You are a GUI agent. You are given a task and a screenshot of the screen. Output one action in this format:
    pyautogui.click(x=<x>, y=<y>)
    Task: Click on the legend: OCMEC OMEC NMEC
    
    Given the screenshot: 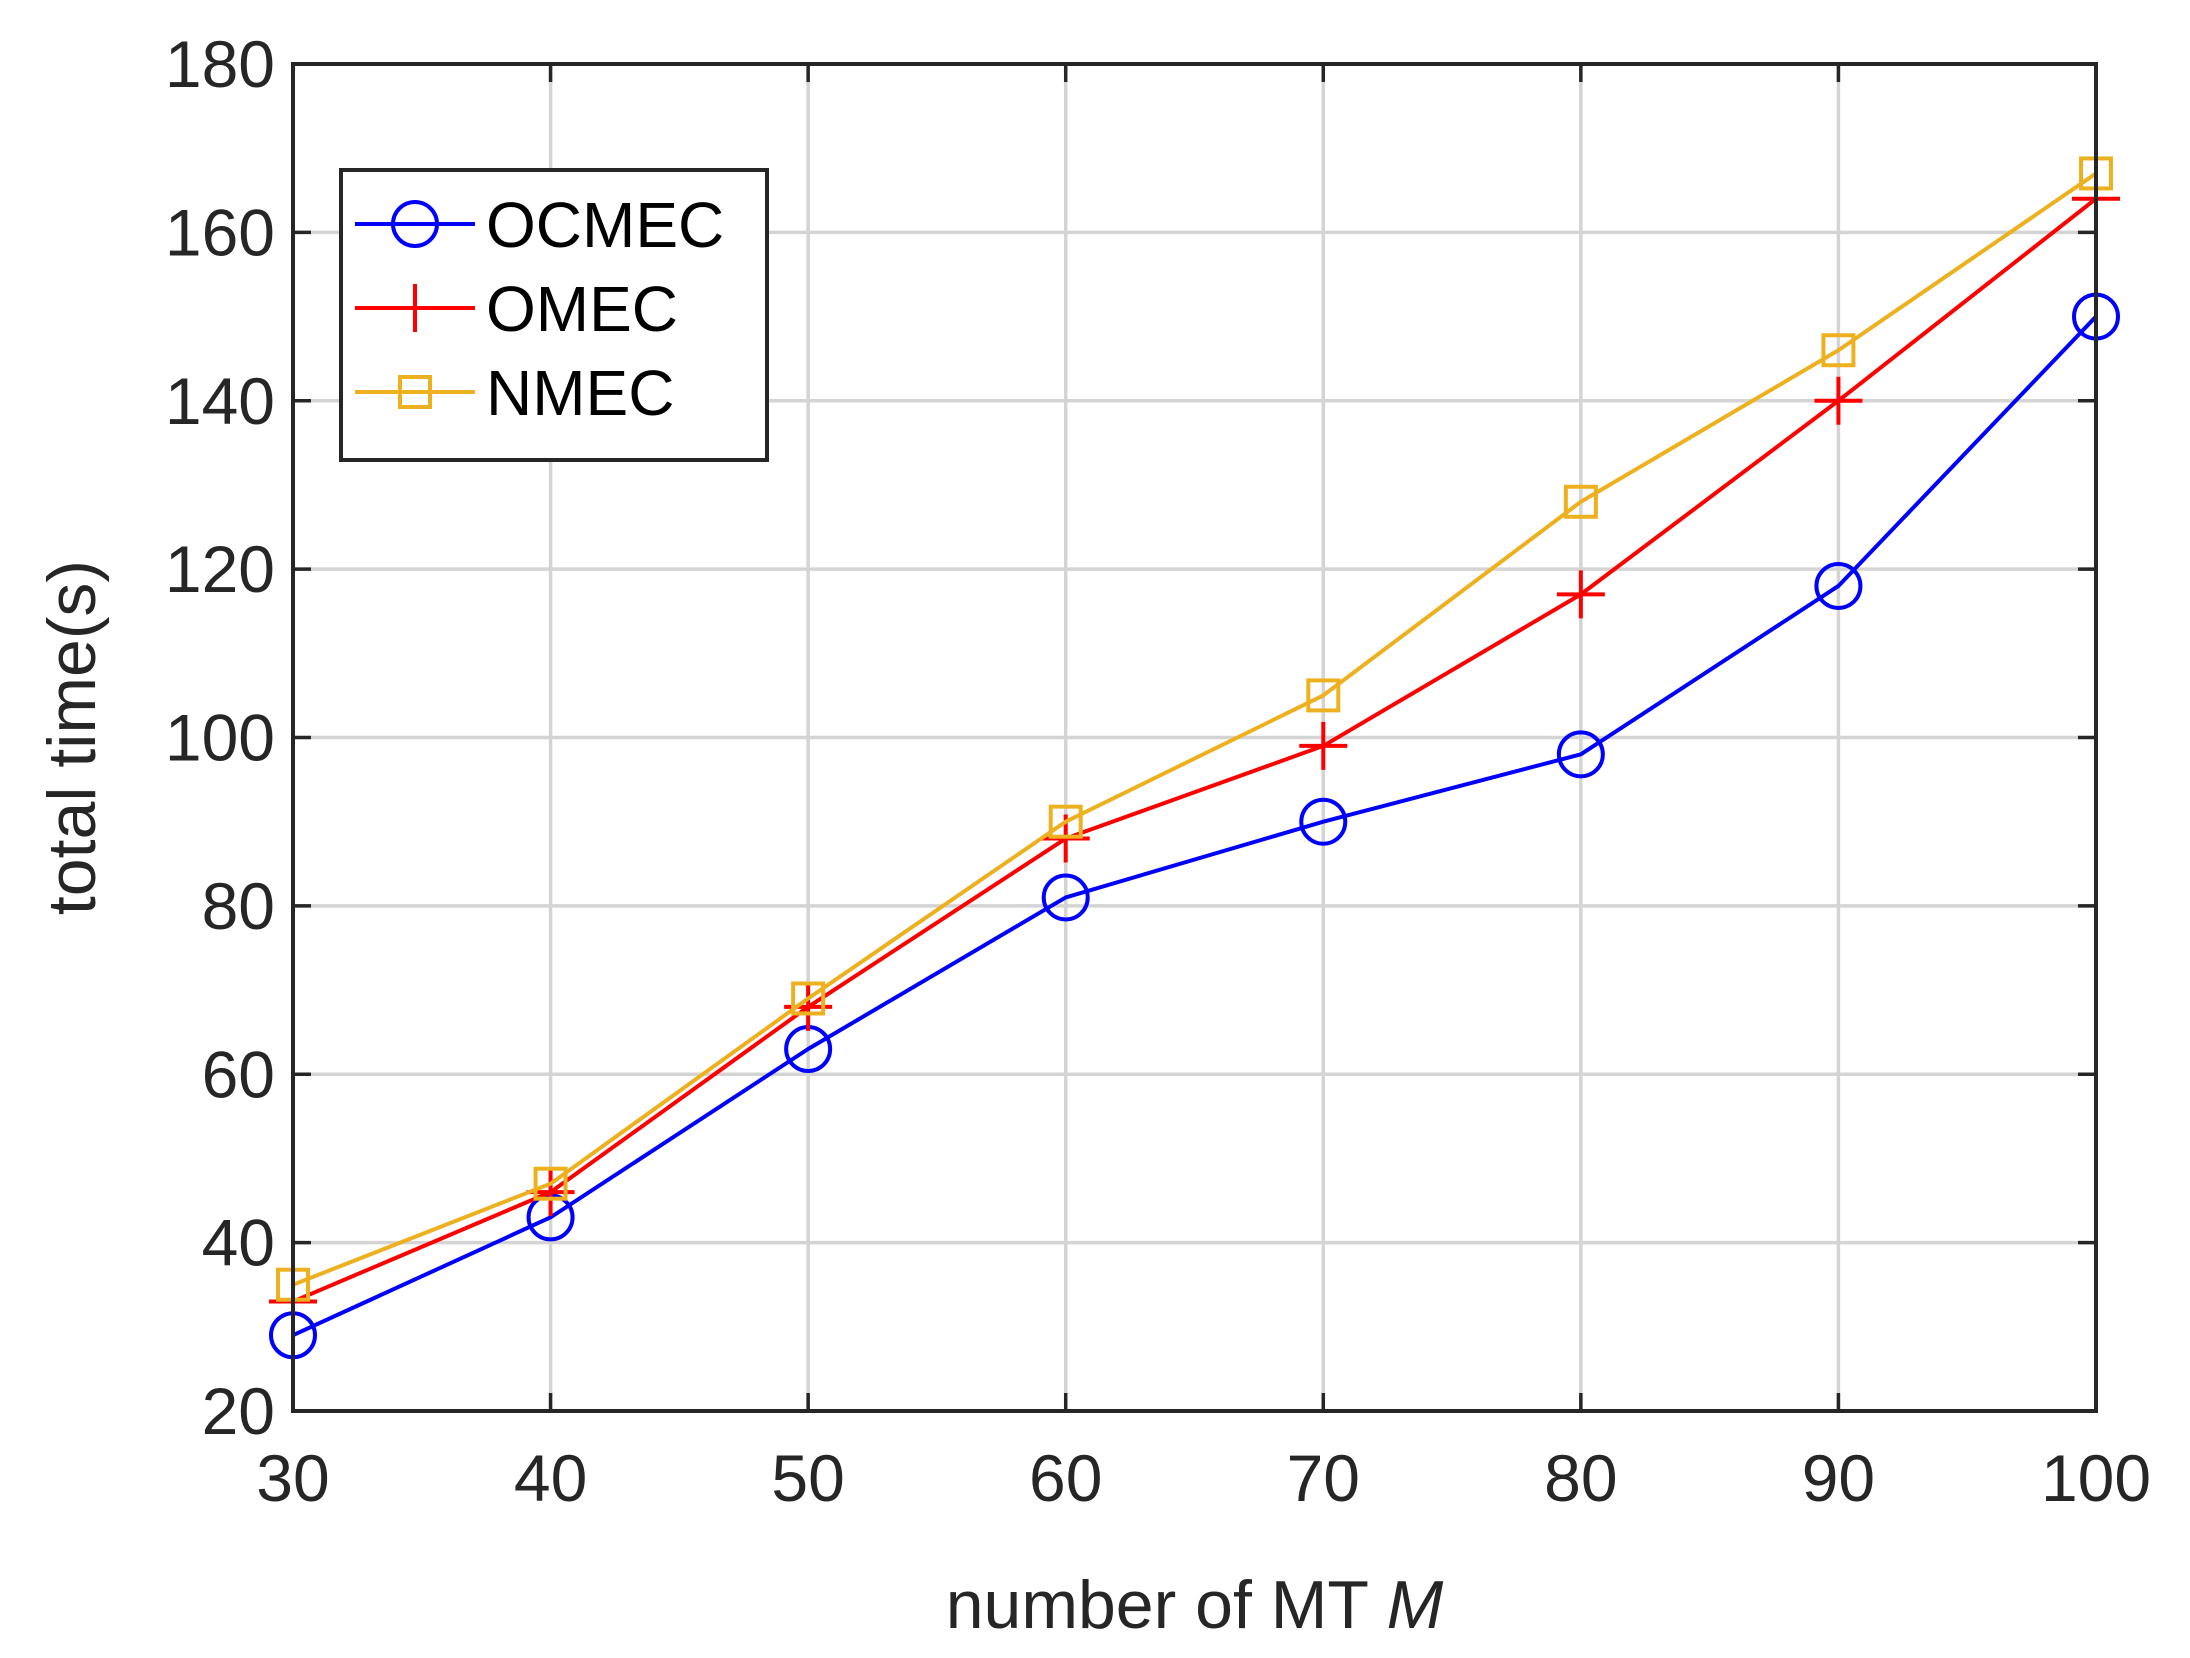 What is the action you would take?
    pyautogui.click(x=554, y=315)
    